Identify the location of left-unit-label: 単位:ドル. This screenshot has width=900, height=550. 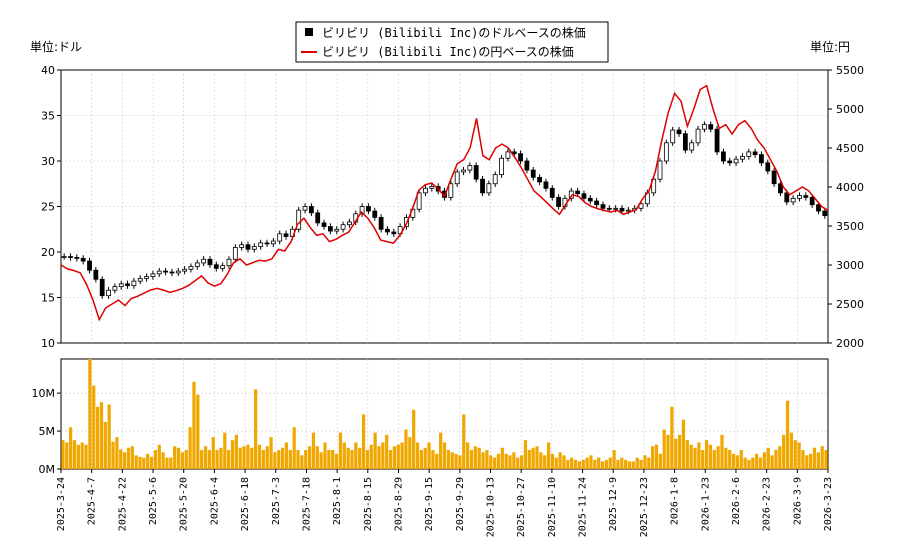
(56, 46).